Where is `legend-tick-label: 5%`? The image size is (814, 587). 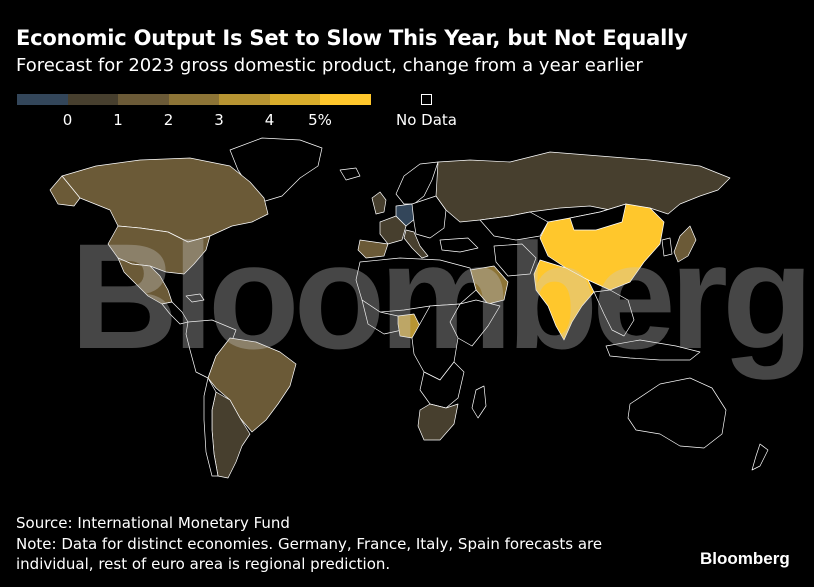
legend-tick-label: 5% is located at coordinates (320, 120).